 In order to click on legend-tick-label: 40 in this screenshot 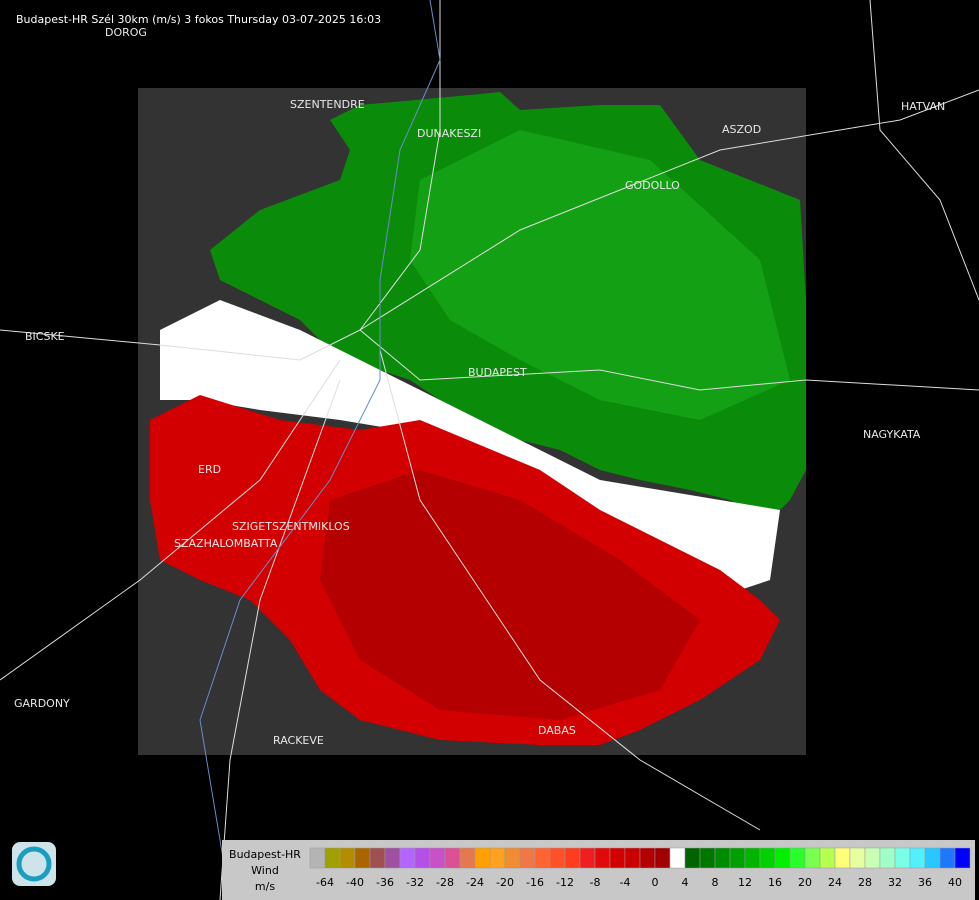, I will do `click(955, 882)`.